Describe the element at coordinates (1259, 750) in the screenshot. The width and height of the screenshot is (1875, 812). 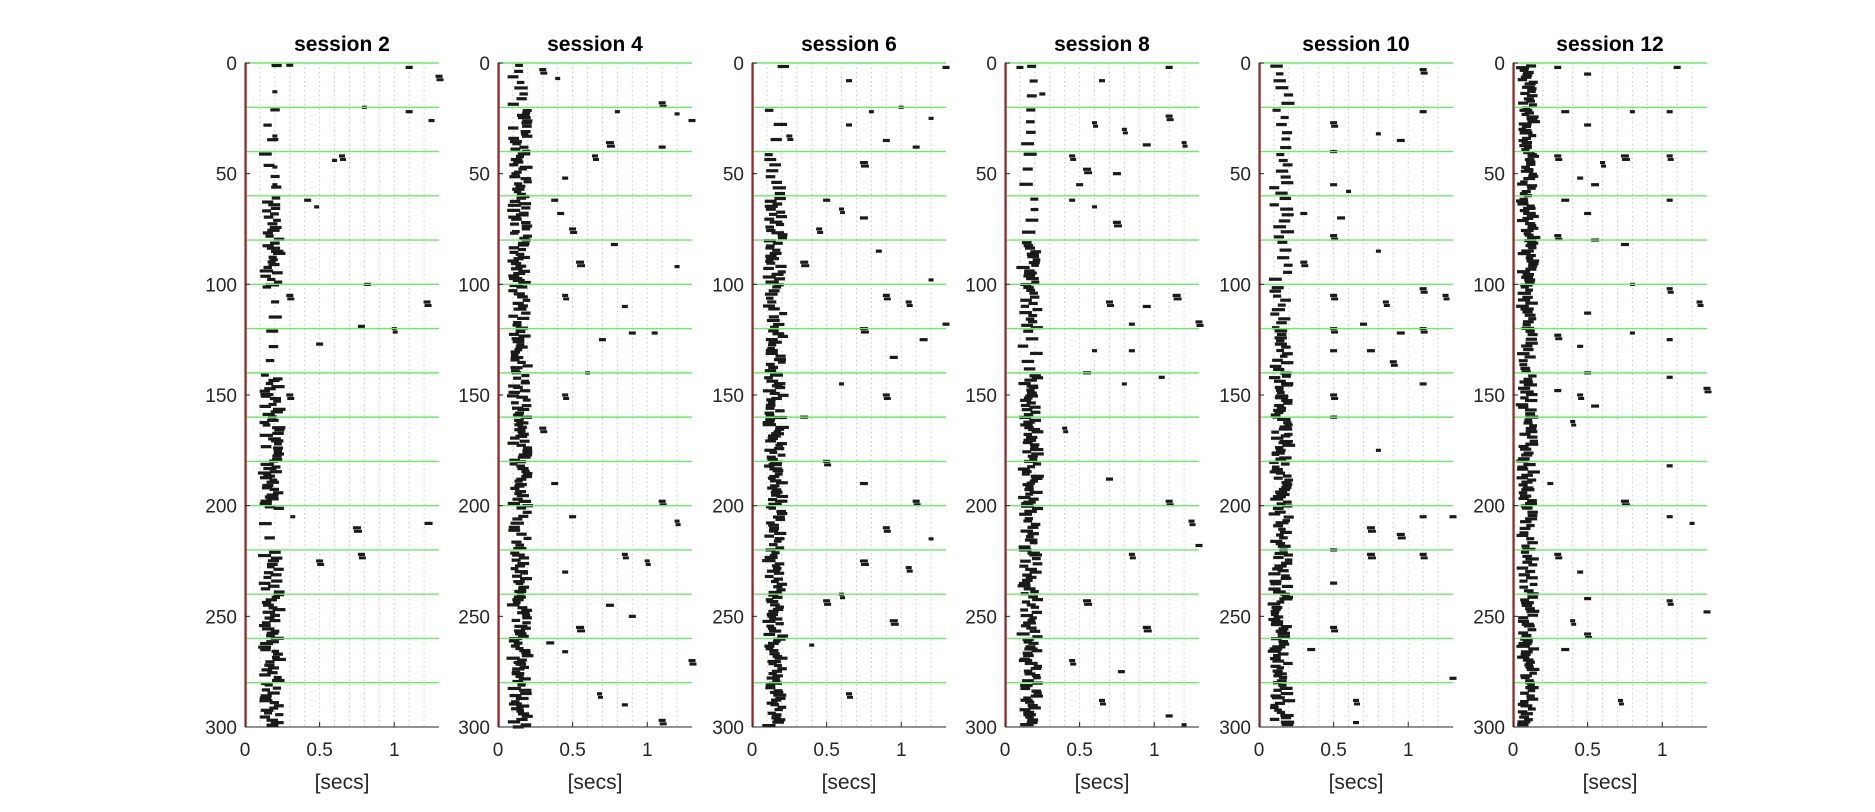
I see `x-tick-label: 0` at that location.